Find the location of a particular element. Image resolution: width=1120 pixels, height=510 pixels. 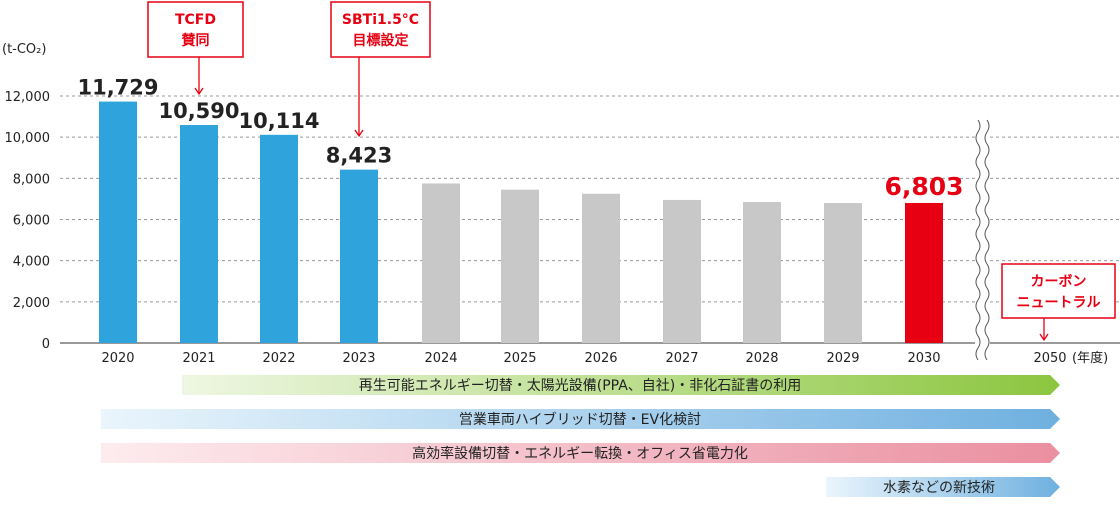

x-tick-label: 2028 is located at coordinates (761, 358).